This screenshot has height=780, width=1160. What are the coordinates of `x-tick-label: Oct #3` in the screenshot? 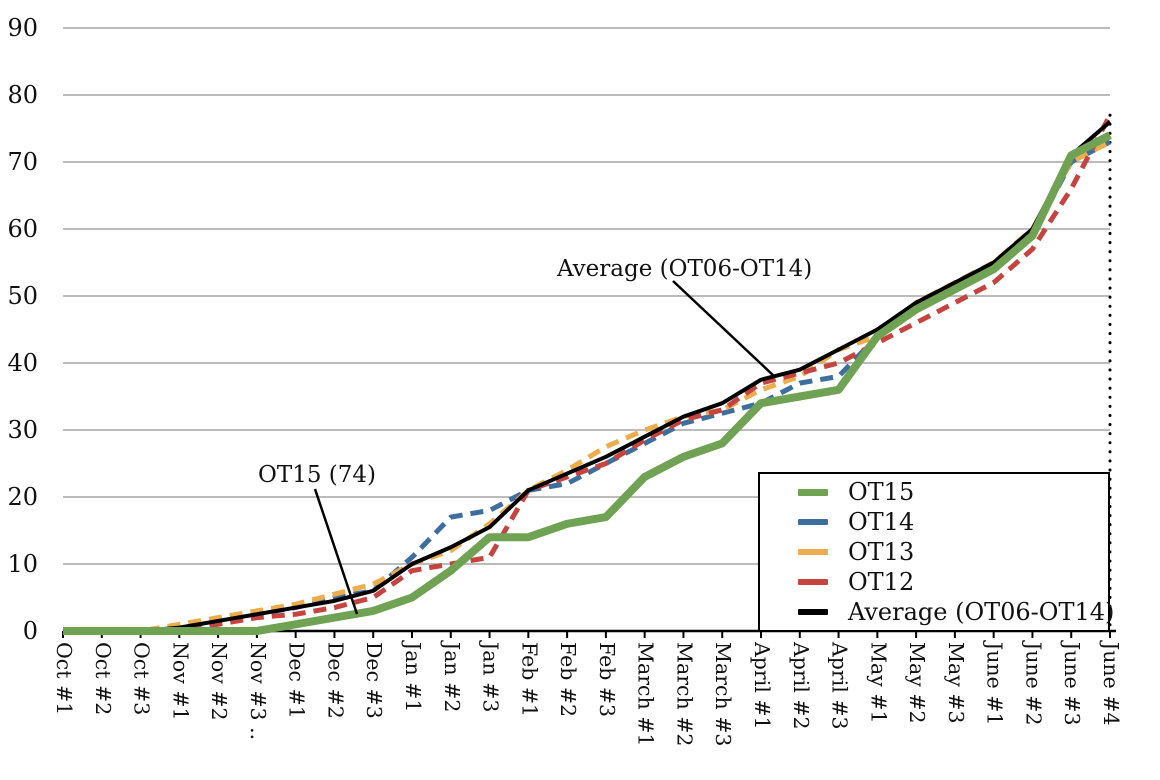 It's located at (142, 678).